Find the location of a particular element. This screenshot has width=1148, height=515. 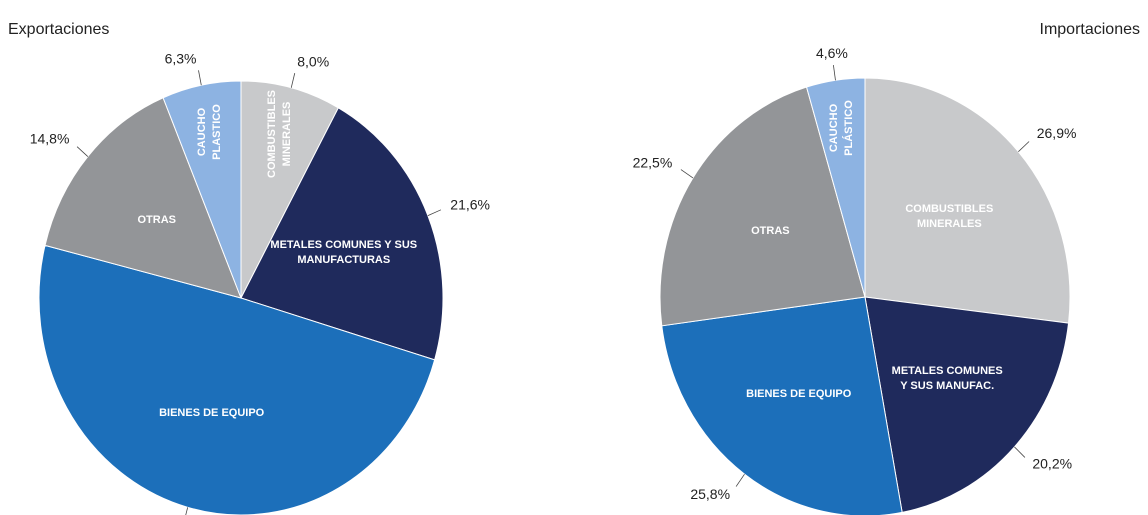

value-label: 6,3% is located at coordinates (181, 58).